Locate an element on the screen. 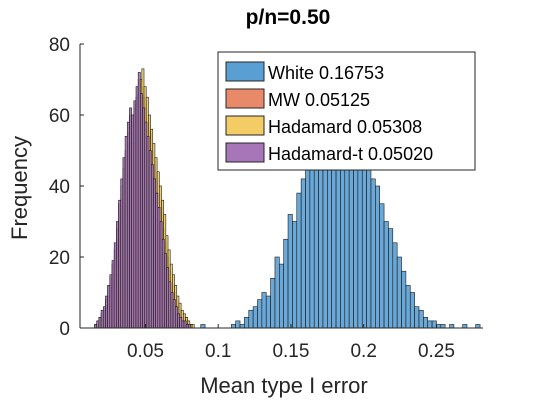 The image size is (538, 404). x-tick-label: 0.25 is located at coordinates (436, 351).